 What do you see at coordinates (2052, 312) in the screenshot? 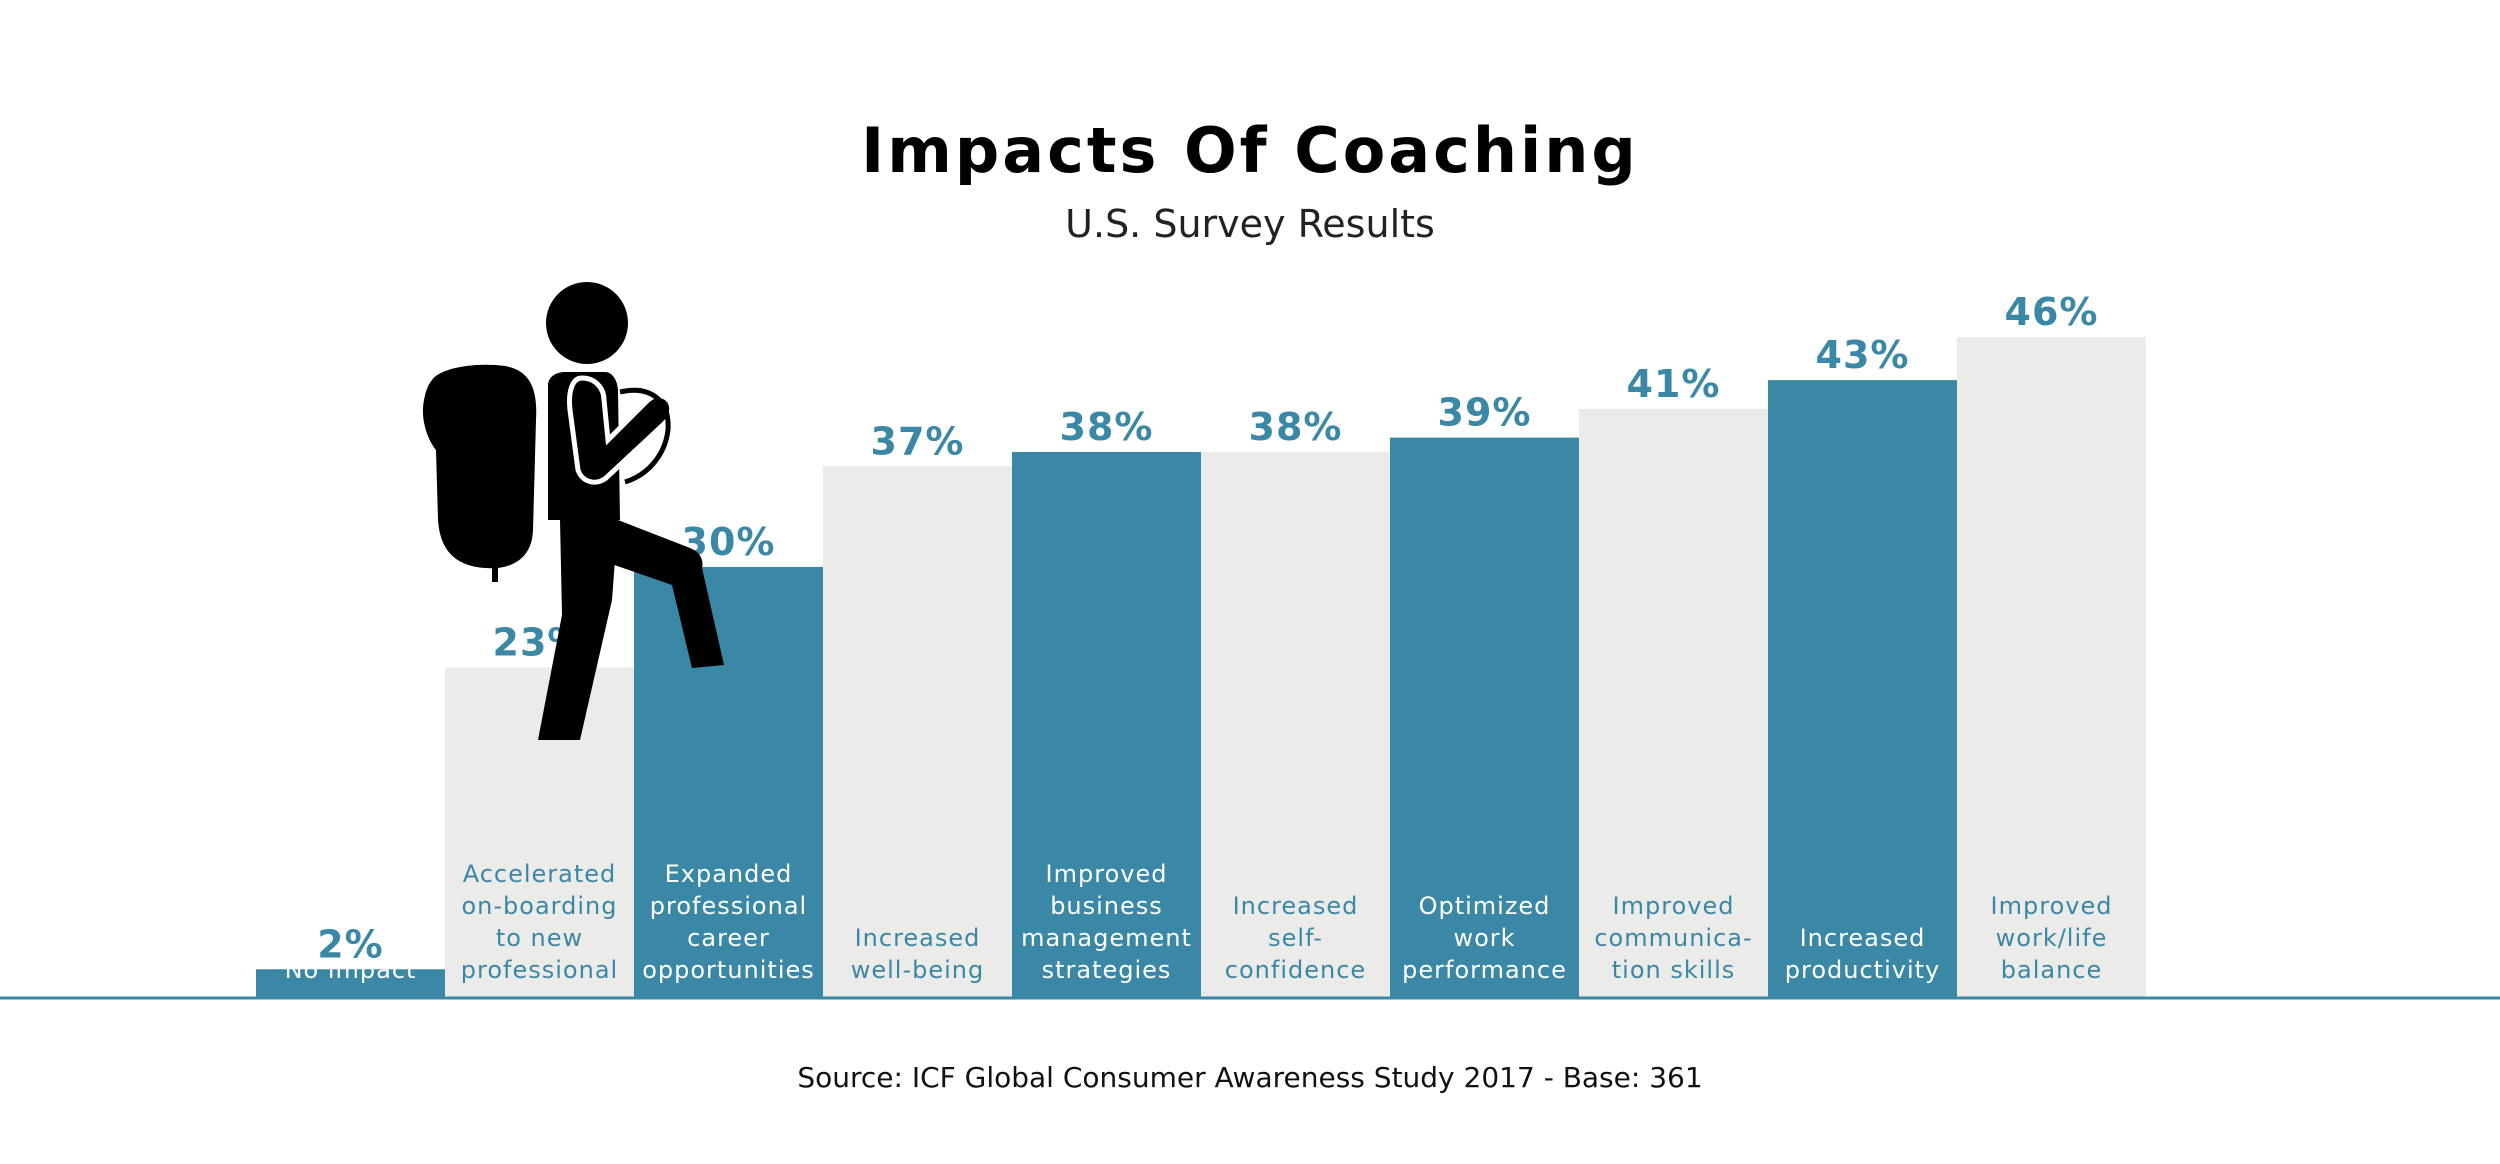
I see `value-label-10: 46%` at bounding box center [2052, 312].